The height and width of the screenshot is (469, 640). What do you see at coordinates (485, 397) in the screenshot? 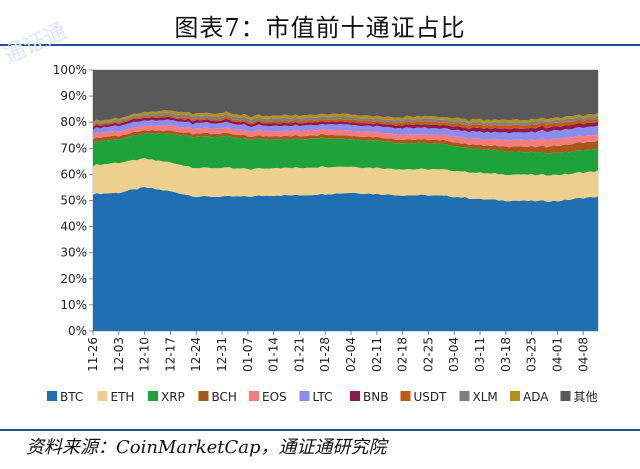
I see `legend-label-XLM: XLM` at bounding box center [485, 397].